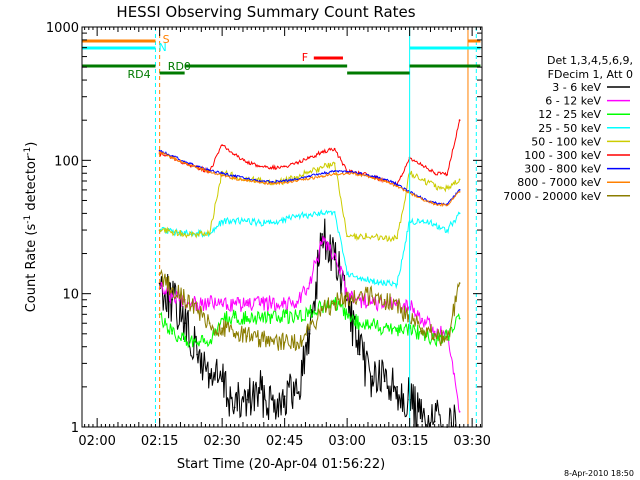  Describe the element at coordinates (159, 441) in the screenshot. I see `x-tick-label: 02:15` at that location.